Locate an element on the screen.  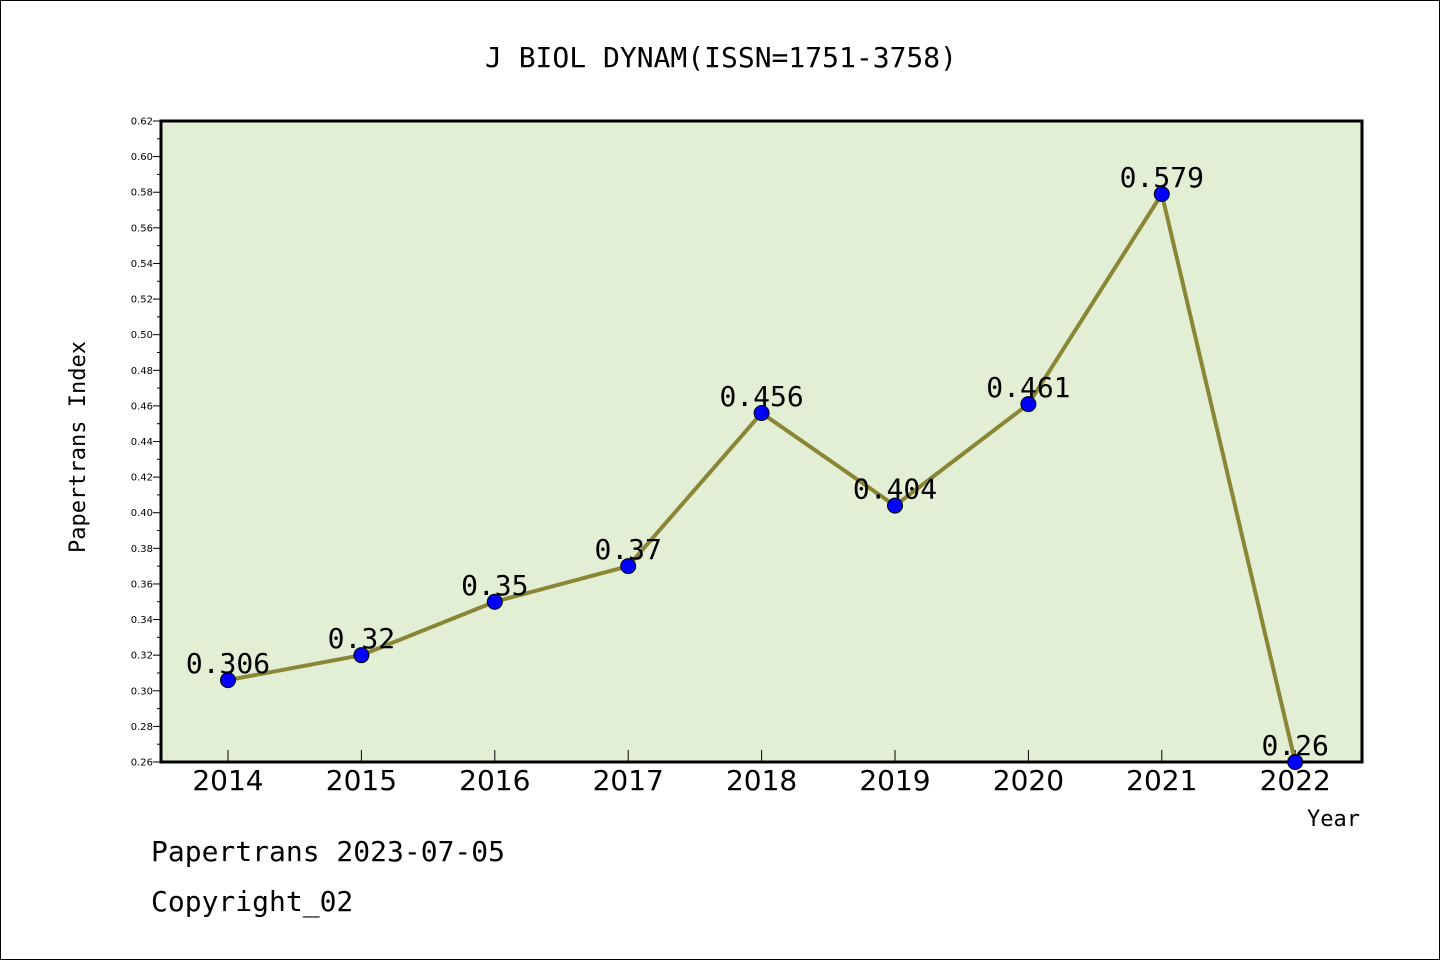
y-tick-label: 0.60 is located at coordinates (142, 157).